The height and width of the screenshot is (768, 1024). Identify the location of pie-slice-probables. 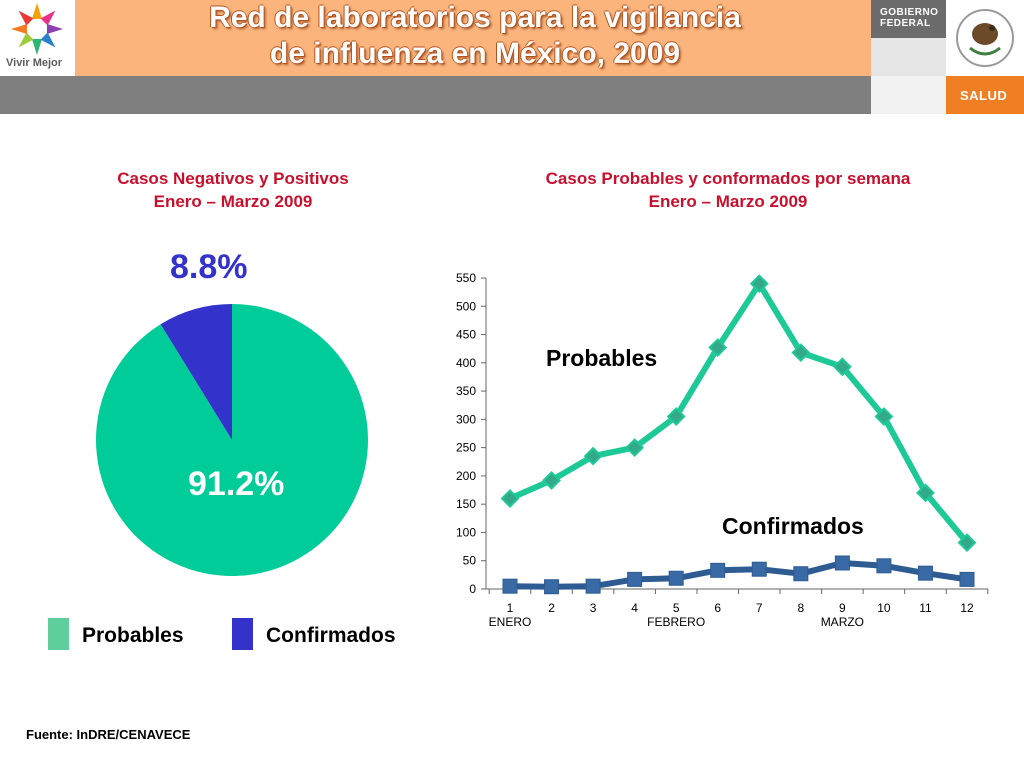
(231, 440).